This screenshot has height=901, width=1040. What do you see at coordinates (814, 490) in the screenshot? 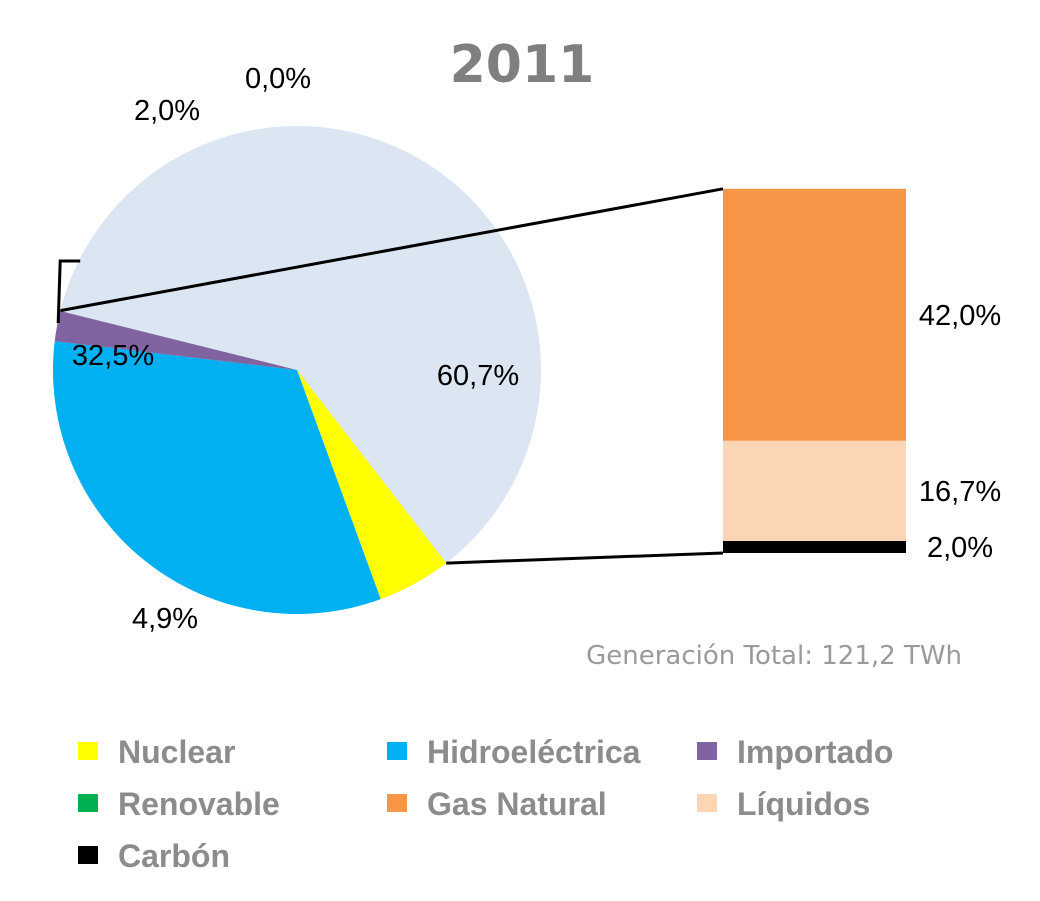
I see `bar-segment-liquidos` at bounding box center [814, 490].